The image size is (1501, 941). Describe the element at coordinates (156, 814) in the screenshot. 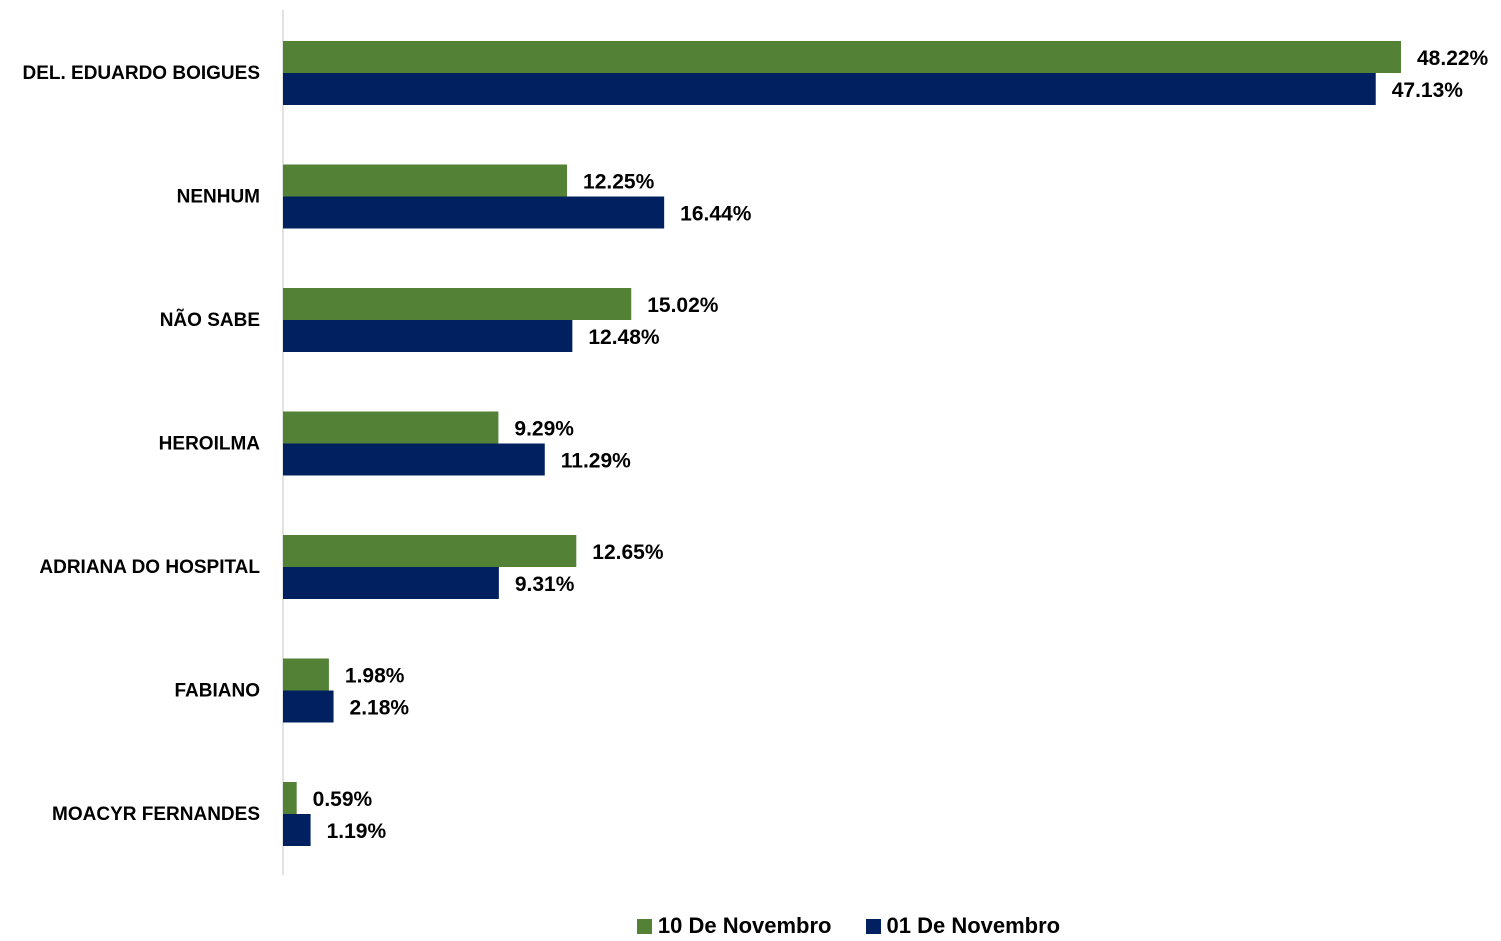

I see `category-label: MOACYR FERNANDES` at that location.